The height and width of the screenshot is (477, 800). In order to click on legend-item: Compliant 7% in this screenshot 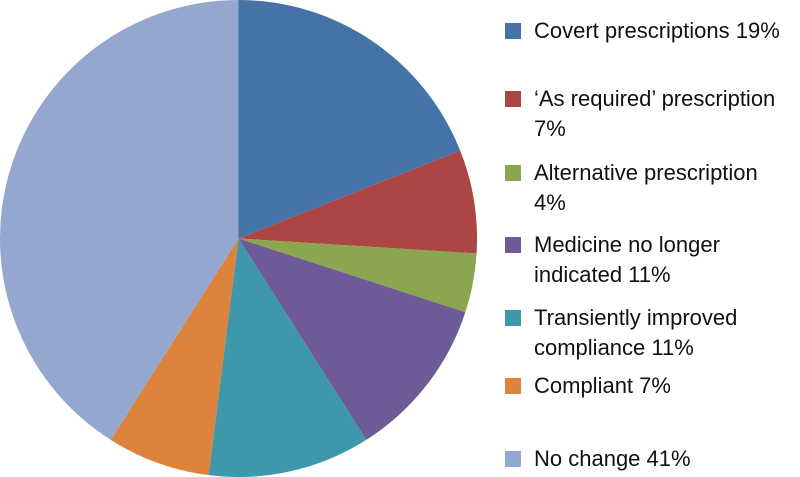, I will do `click(651, 386)`.